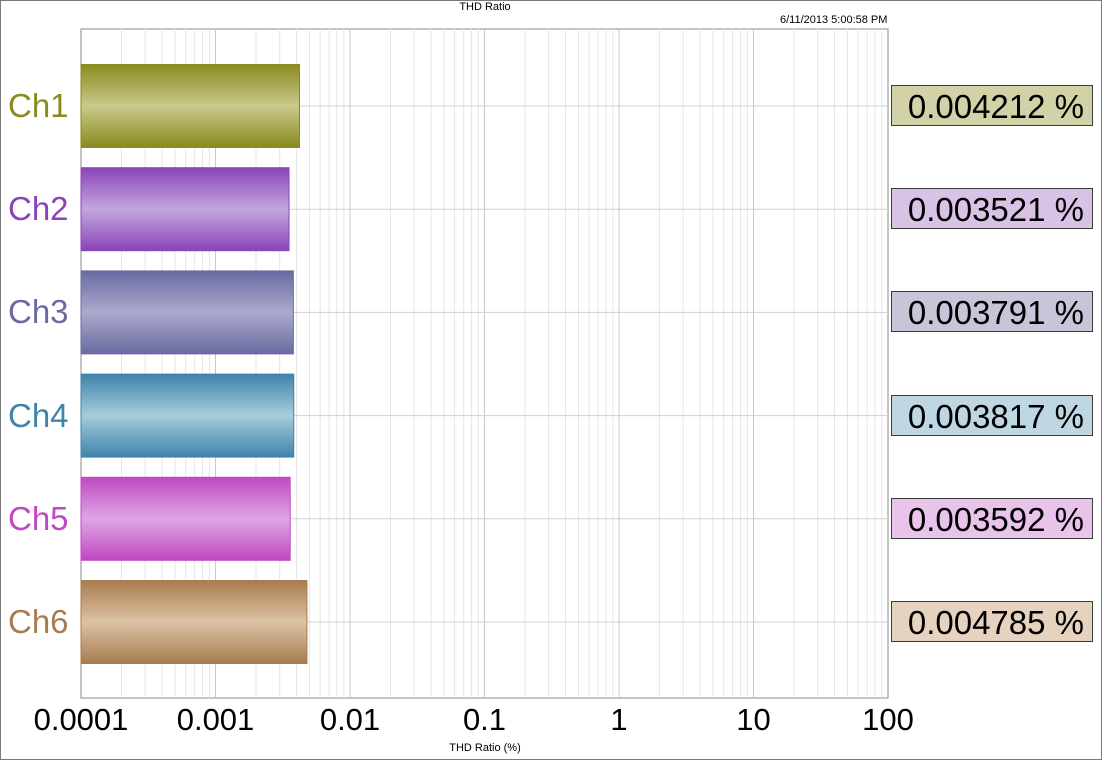 The height and width of the screenshot is (760, 1102). Describe the element at coordinates (992, 105) in the screenshot. I see `value-label-ch1: 0.004212 %` at that location.